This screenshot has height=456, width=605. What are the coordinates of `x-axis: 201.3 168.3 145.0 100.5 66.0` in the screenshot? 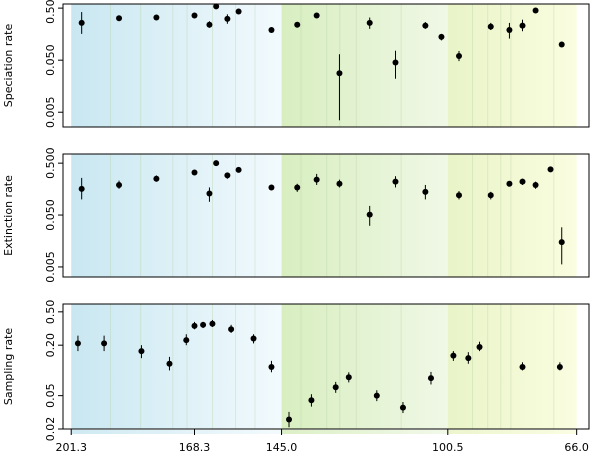 It's located at (322, 441).